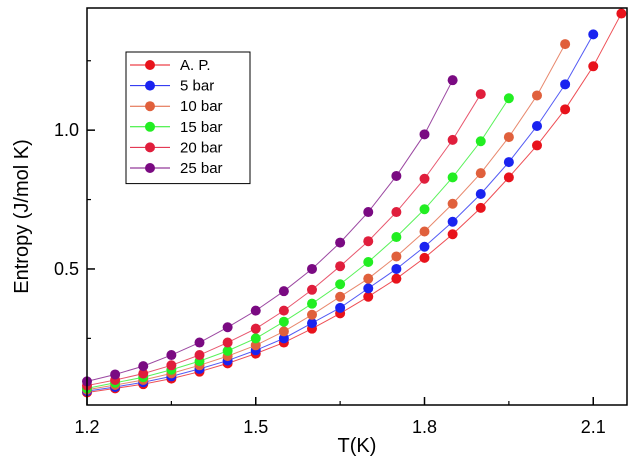 The image size is (639, 460). Describe the element at coordinates (593, 427) in the screenshot. I see `x-tick-label: 2.1` at that location.